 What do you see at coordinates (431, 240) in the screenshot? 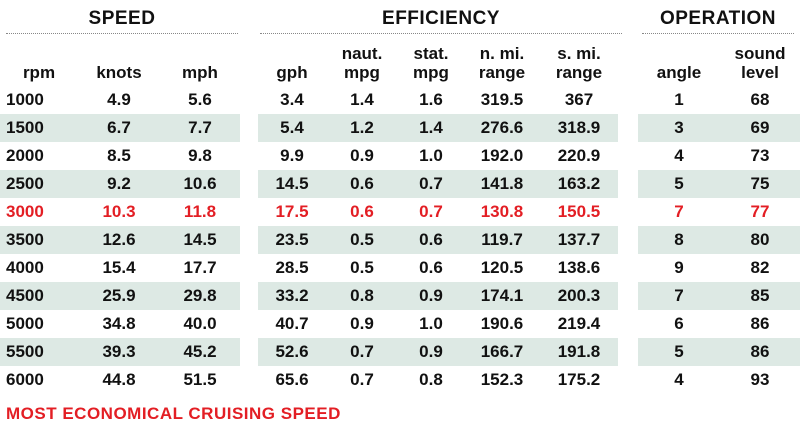
I see `cell-stat-mpg: 0.6` at bounding box center [431, 240].